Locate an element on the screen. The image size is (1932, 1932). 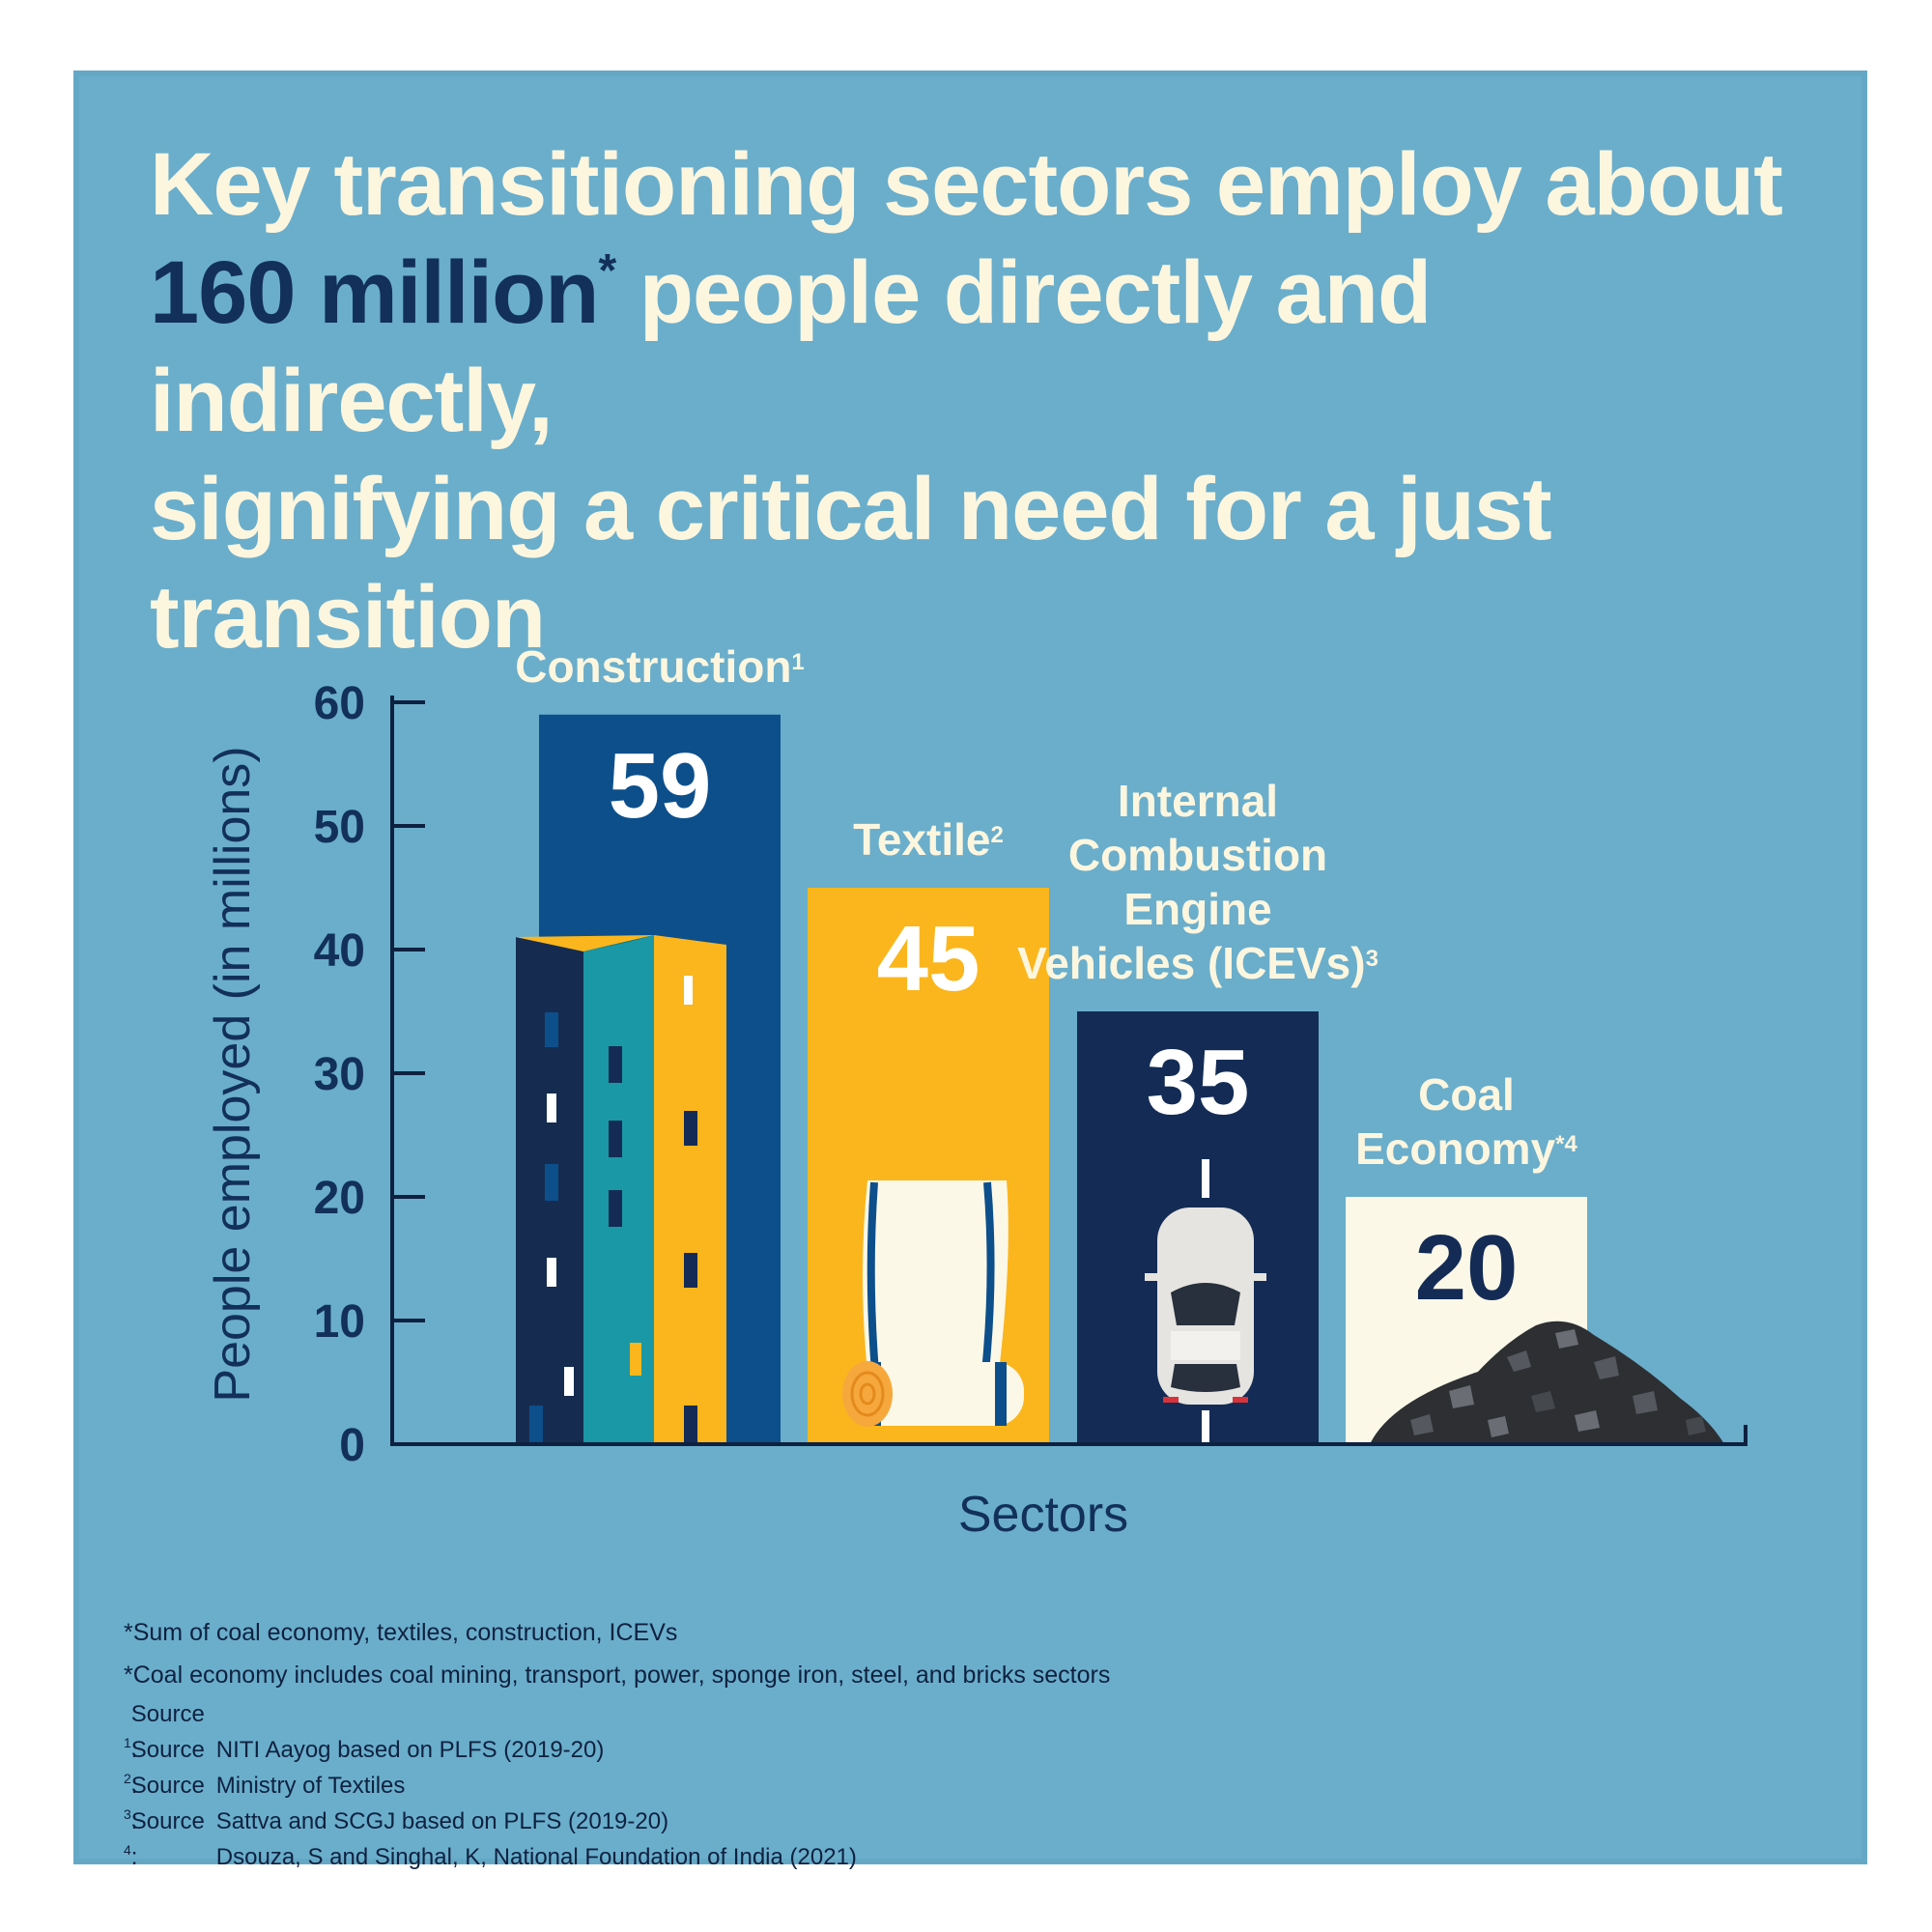
y-tick-label: 60 is located at coordinates (339, 703).